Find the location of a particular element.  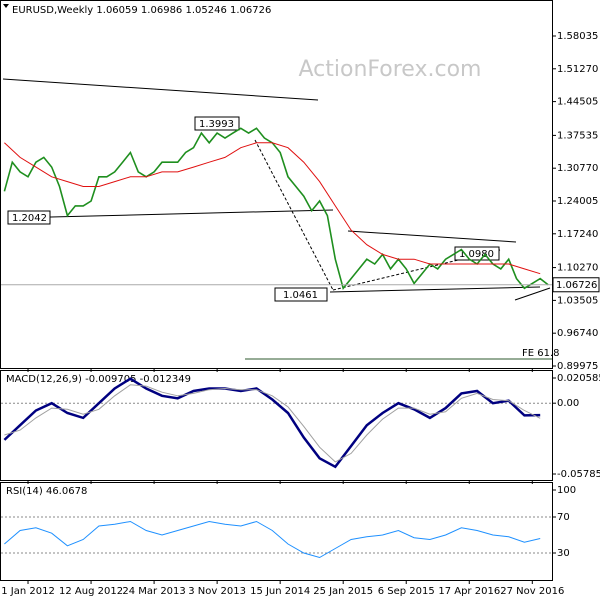

y-tick-label: 70 is located at coordinates (563, 517).